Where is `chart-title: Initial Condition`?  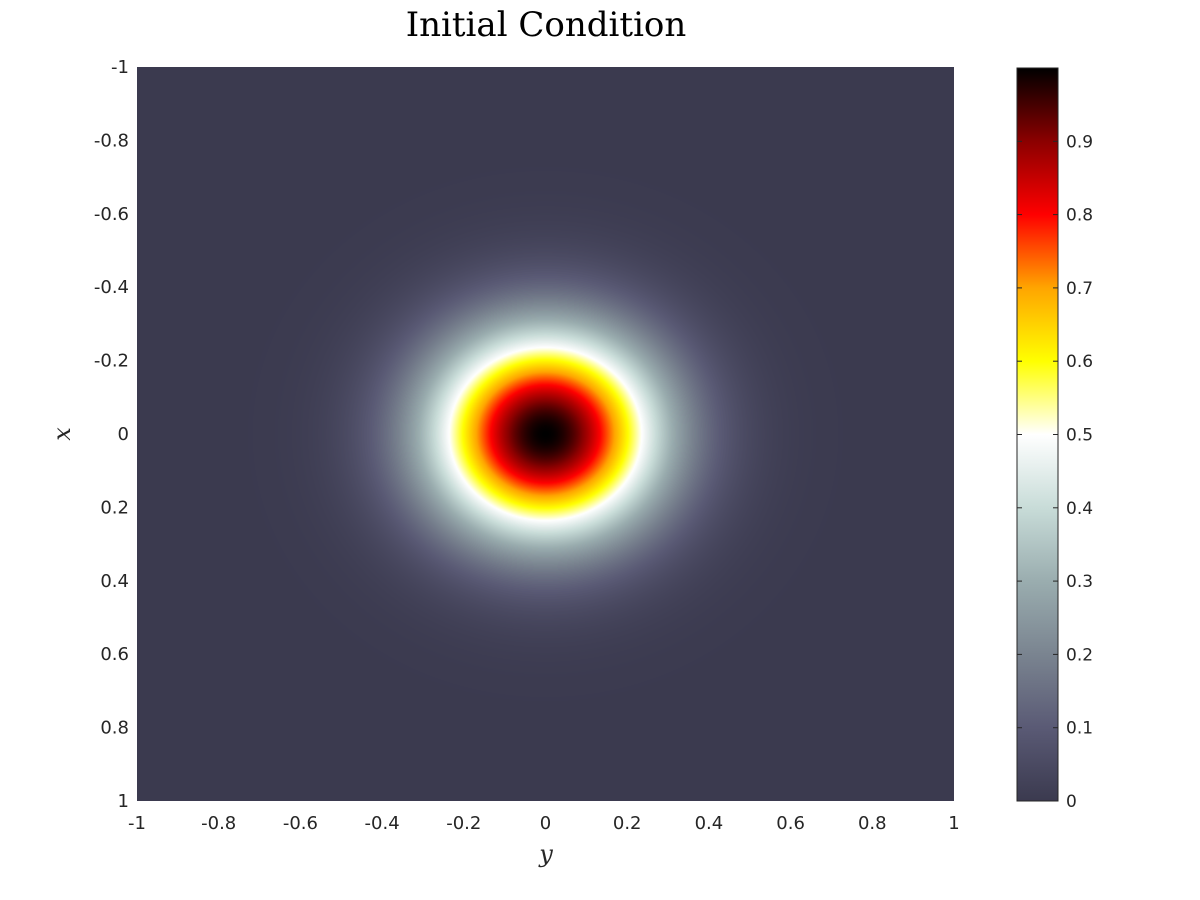
chart-title: Initial Condition is located at coordinates (546, 25).